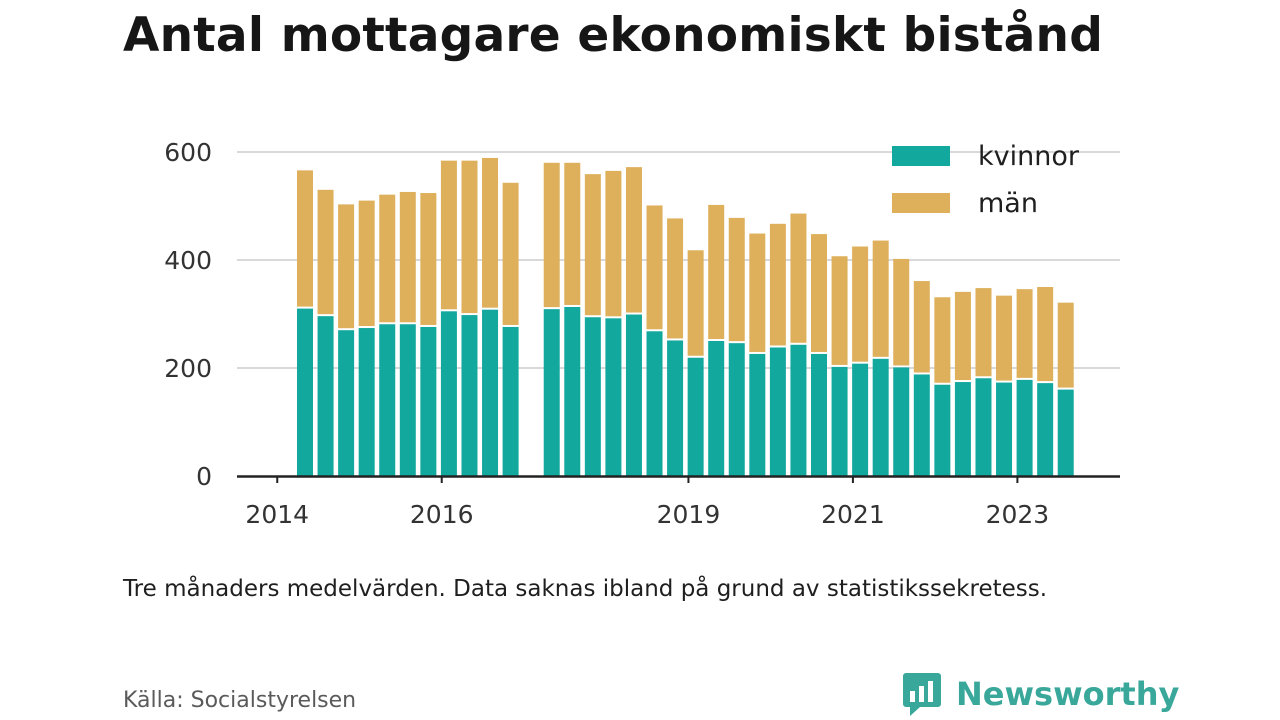  Describe the element at coordinates (1029, 156) in the screenshot. I see `legend-label: kvinnor` at that location.